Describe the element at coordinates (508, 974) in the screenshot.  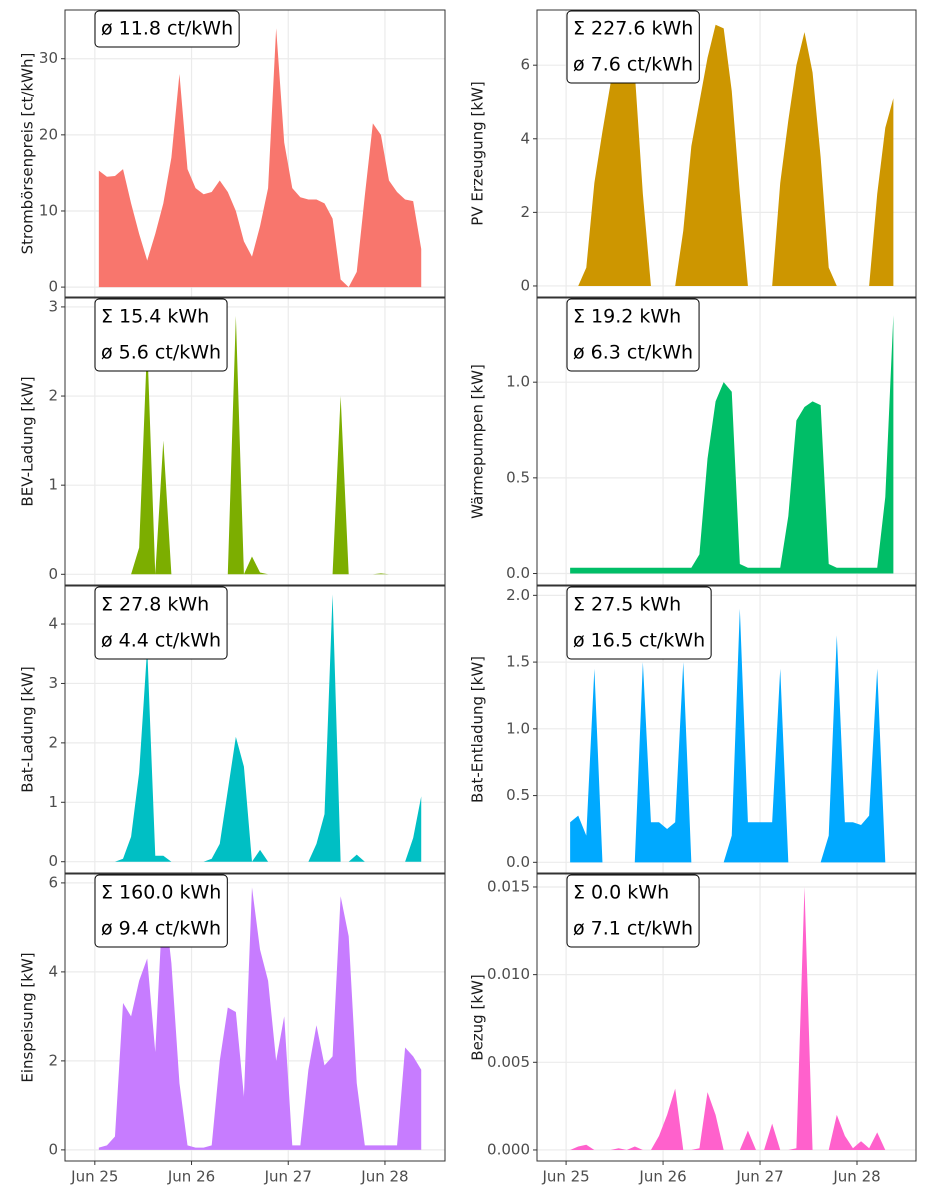
I see `y-tick-label: 0.010` at that location.